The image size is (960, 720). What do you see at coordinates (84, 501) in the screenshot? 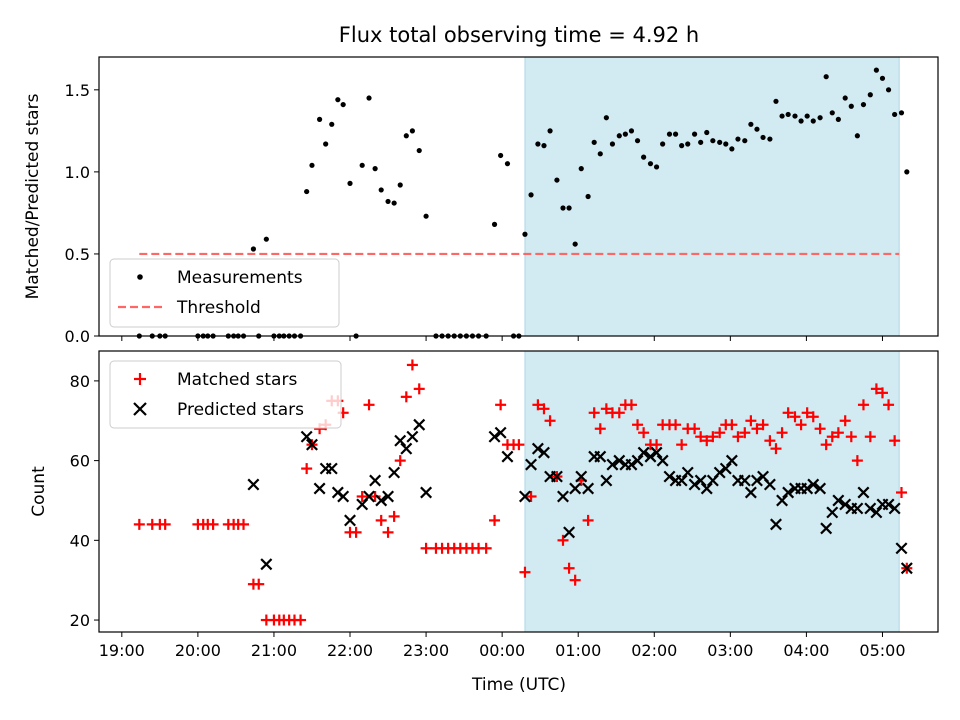
I see `bottom-y-ticks: 20 40 60 80` at bounding box center [84, 501].